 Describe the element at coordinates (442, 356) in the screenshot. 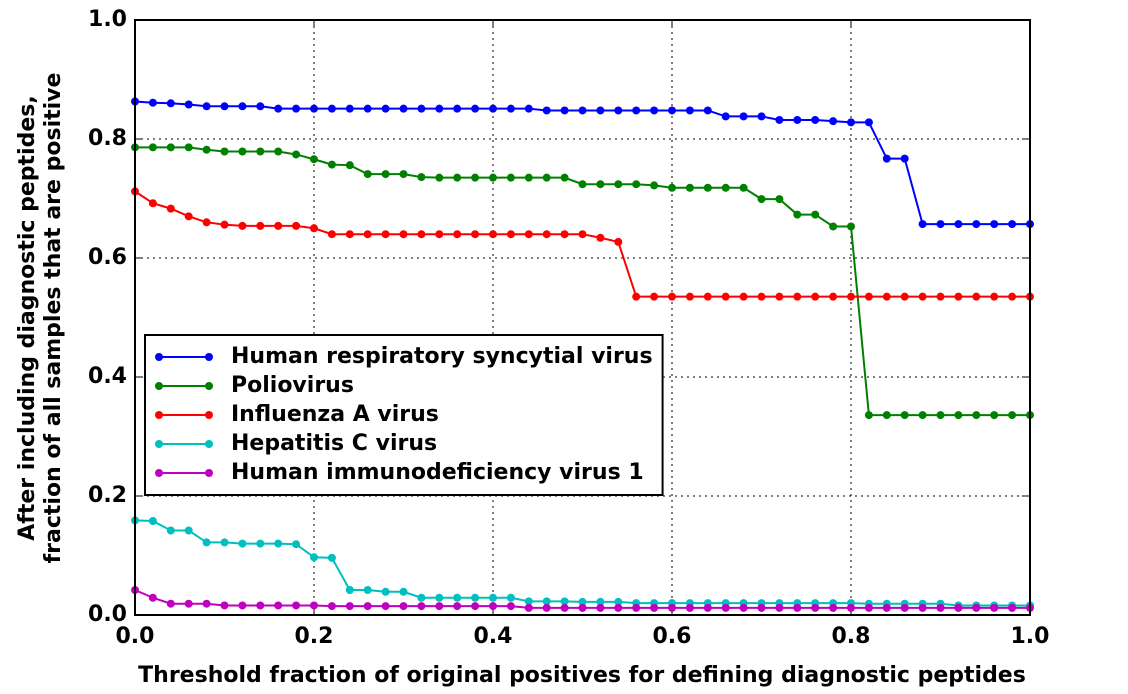

I see `legend-label: Human respiratory syncytial virus` at that location.